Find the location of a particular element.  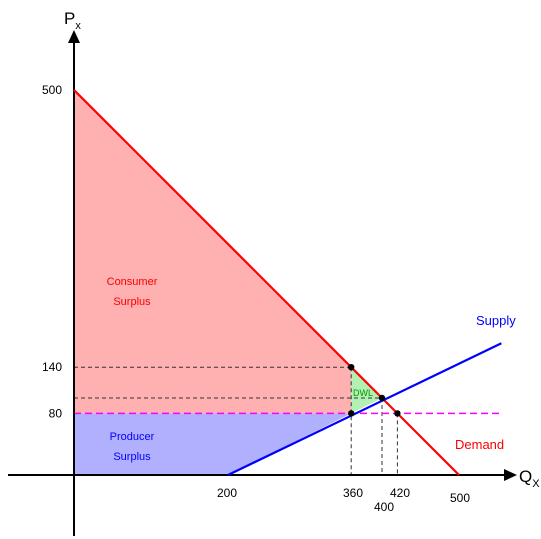

x-tick-label-360: 360 is located at coordinates (353, 493).